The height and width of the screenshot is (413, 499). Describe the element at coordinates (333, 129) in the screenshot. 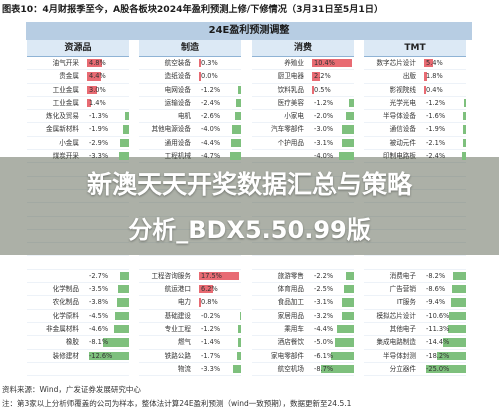

I see `row-value-cell: -3.0%` at that location.